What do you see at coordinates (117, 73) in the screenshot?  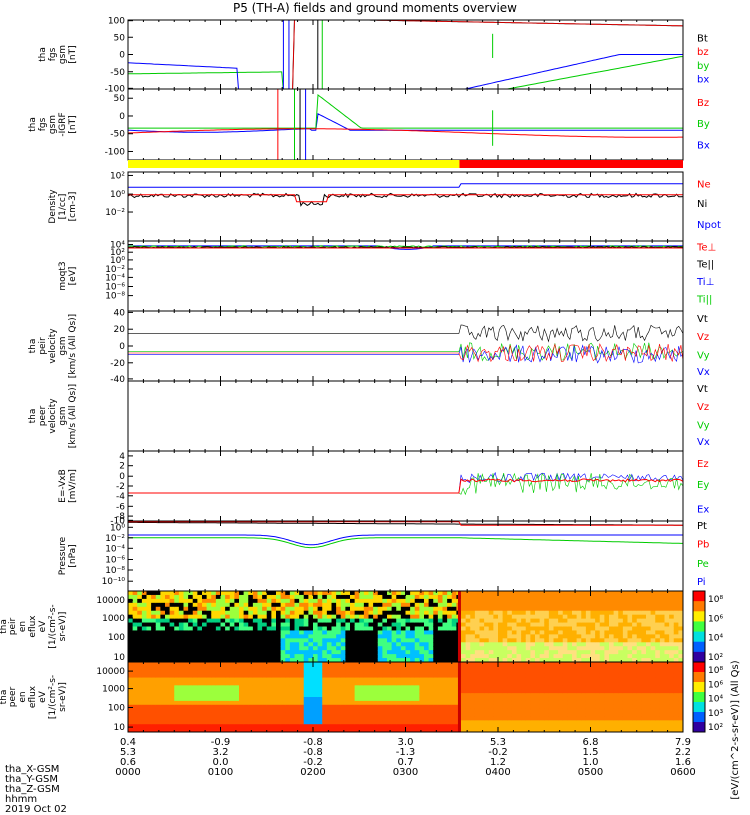 I see `y-tick-label: -50` at bounding box center [117, 73].